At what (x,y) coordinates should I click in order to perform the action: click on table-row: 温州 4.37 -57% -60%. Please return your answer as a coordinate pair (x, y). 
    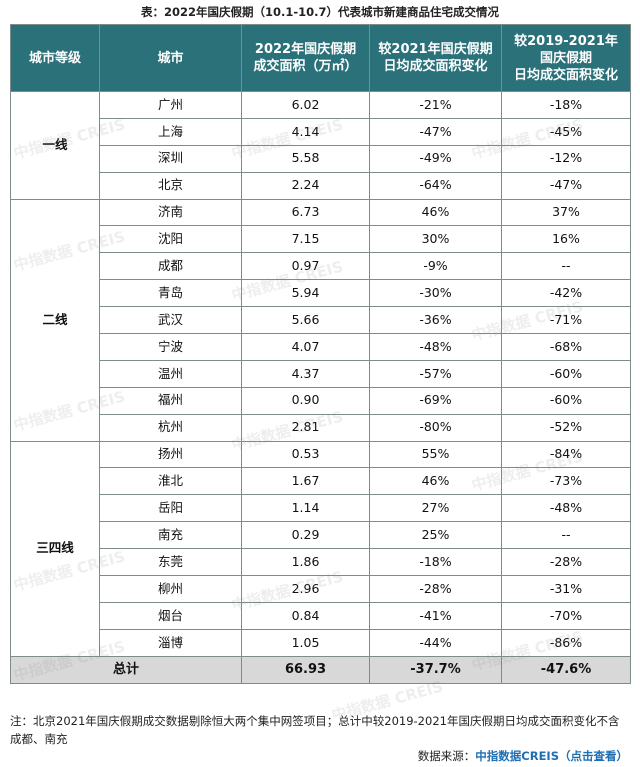
    Looking at the image, I should click on (321, 373).